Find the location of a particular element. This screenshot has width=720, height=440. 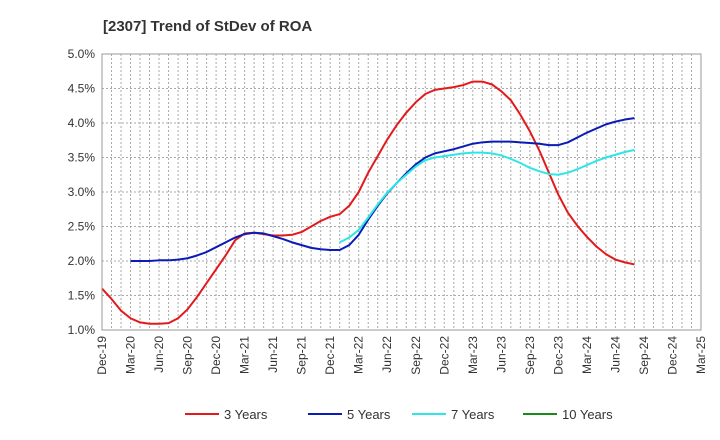

x-tick-label: Jun-21 is located at coordinates (273, 354).